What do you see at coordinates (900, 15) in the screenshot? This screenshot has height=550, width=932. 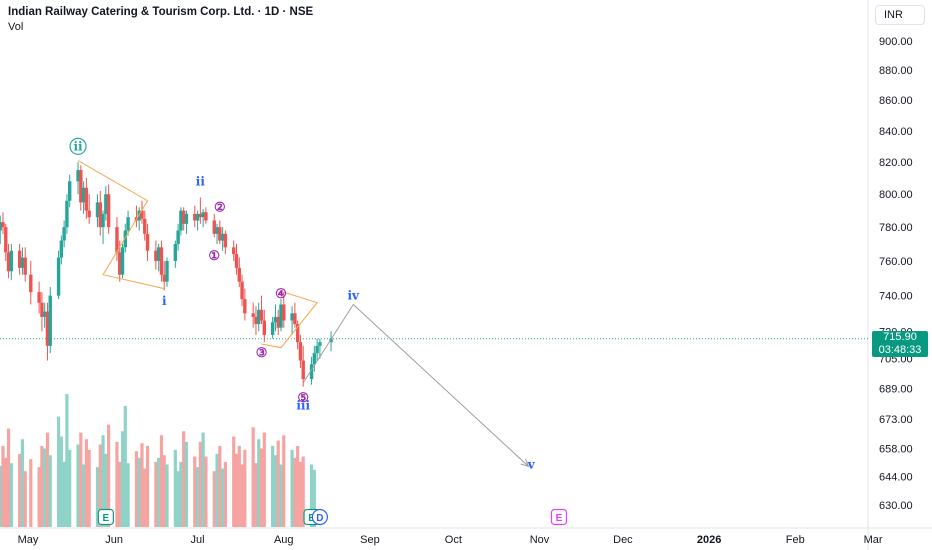 I see `currency-button: INR` at bounding box center [900, 15].